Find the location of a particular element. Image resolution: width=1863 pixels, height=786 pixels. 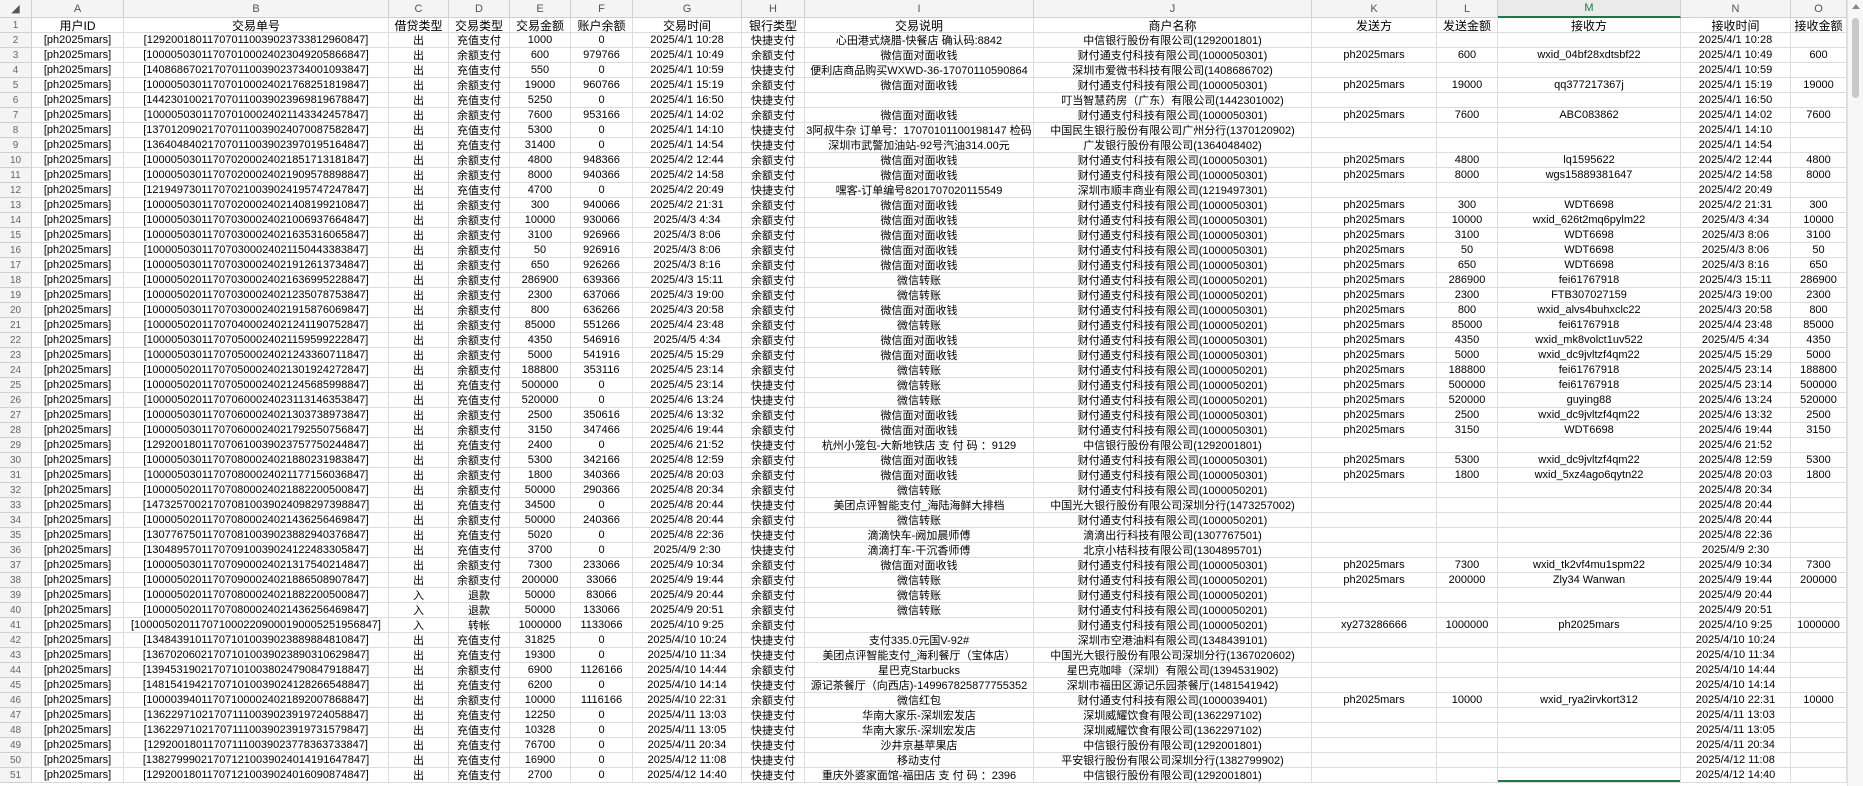

cell-N: 2025/4/6 13:24 is located at coordinates (1736, 400).